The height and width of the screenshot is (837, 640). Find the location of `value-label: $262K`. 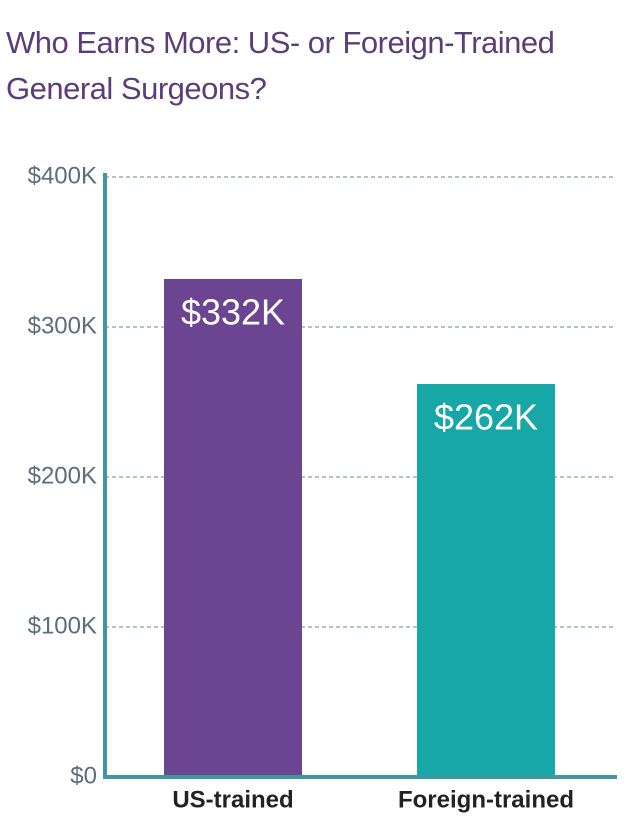

value-label: $262K is located at coordinates (486, 417).